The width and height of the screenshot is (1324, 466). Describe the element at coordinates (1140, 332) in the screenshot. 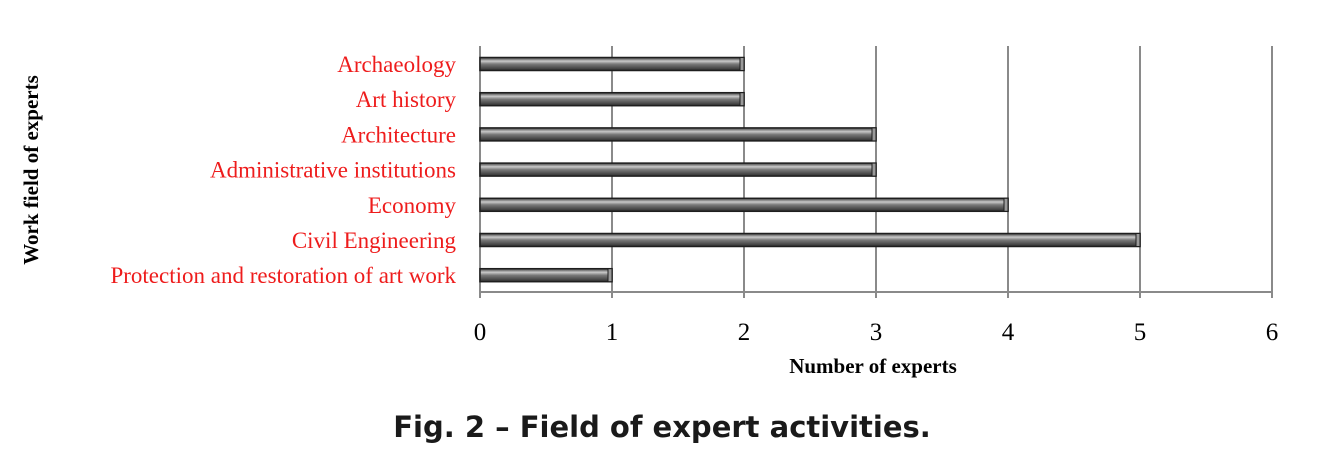

I see `x-tick-label: 5` at that location.